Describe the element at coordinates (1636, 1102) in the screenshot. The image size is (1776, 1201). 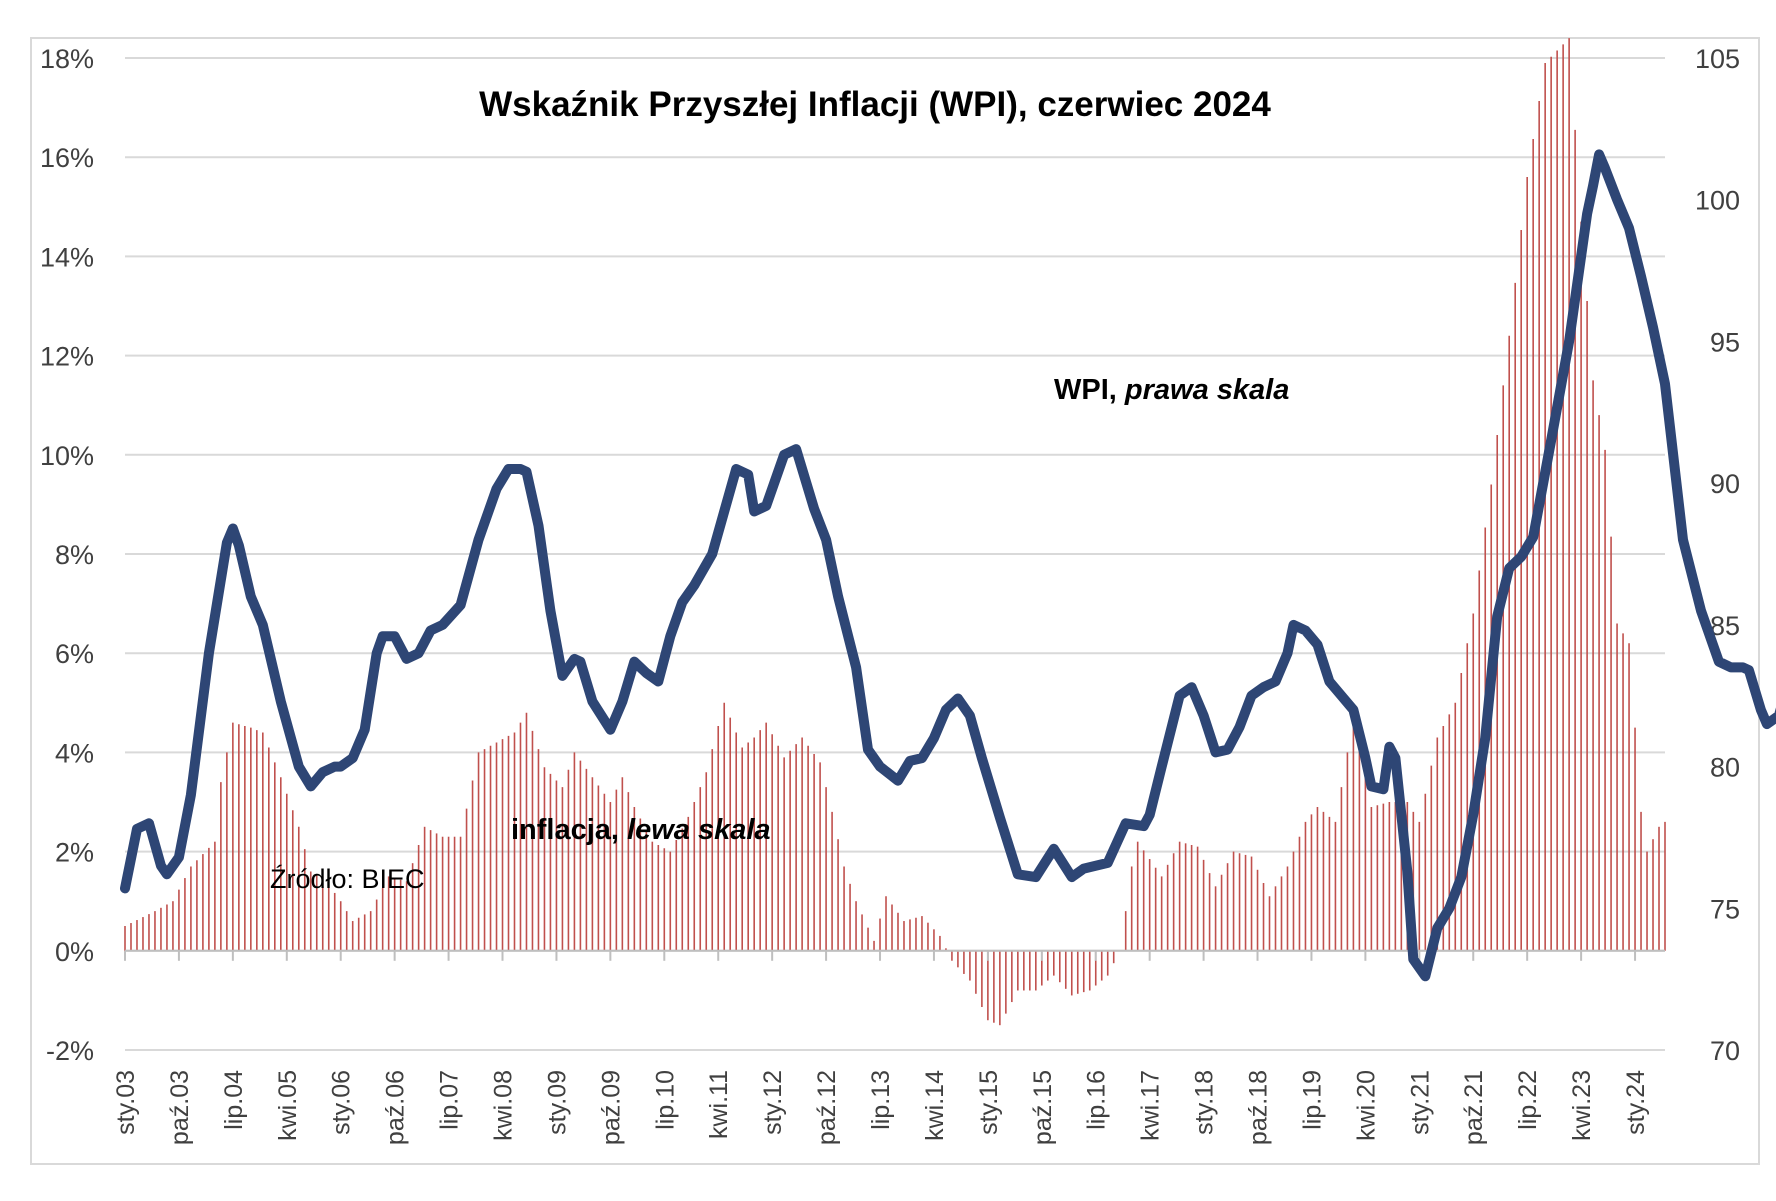
I see `x-axis-tick-label: sty.24` at that location.